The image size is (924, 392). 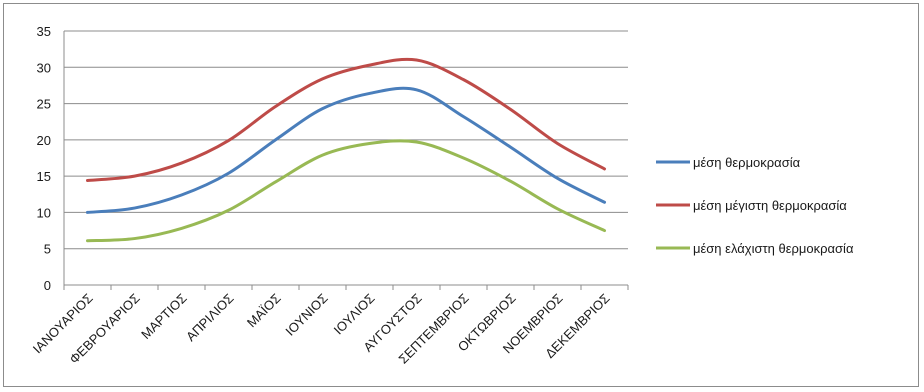 What do you see at coordinates (47, 285) in the screenshot?
I see `y-tick-label: 0` at bounding box center [47, 285].